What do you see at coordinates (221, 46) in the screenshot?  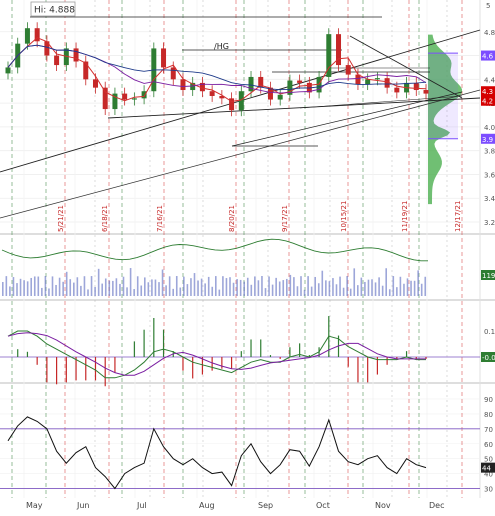 I see `symbol-note: /HG` at bounding box center [221, 46].